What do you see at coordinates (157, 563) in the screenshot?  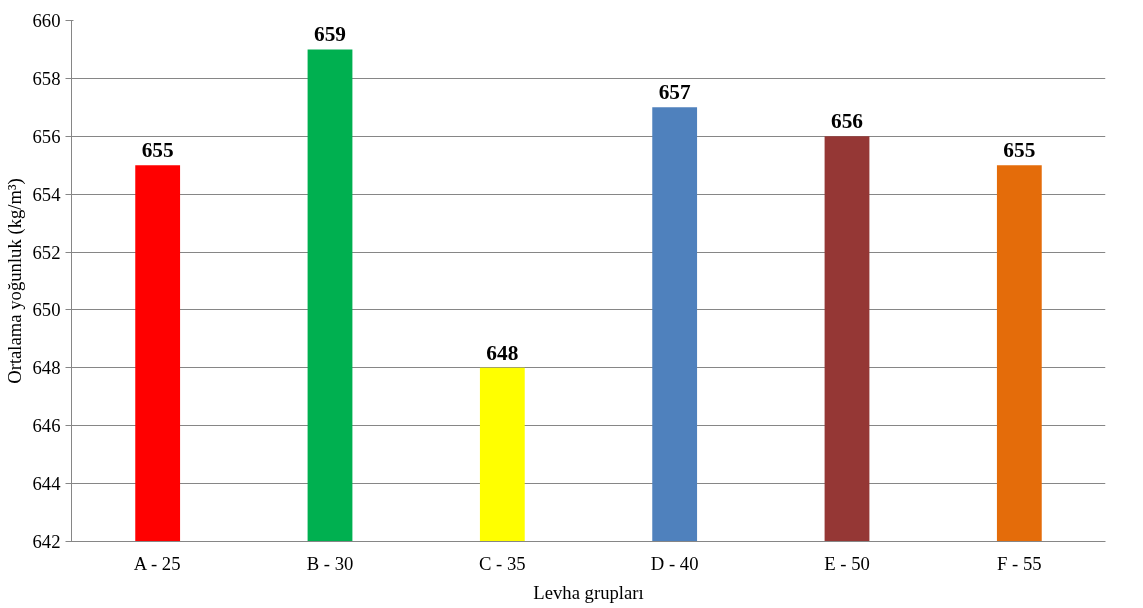 I see `x-tick-label: A - 25` at bounding box center [157, 563].